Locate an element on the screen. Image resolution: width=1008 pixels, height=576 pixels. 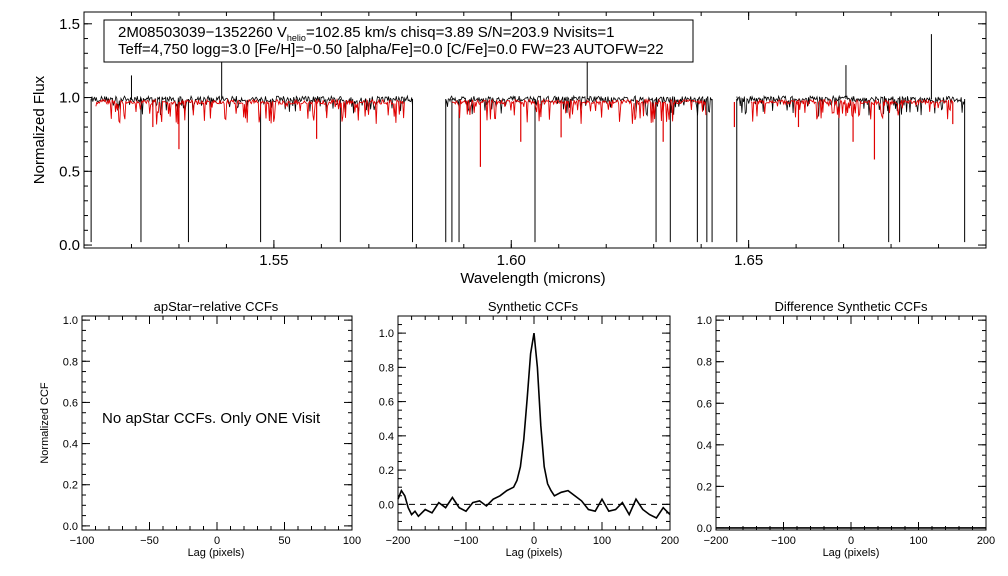
difference-ccf-ytick-label: 0.8 is located at coordinates (704, 363).